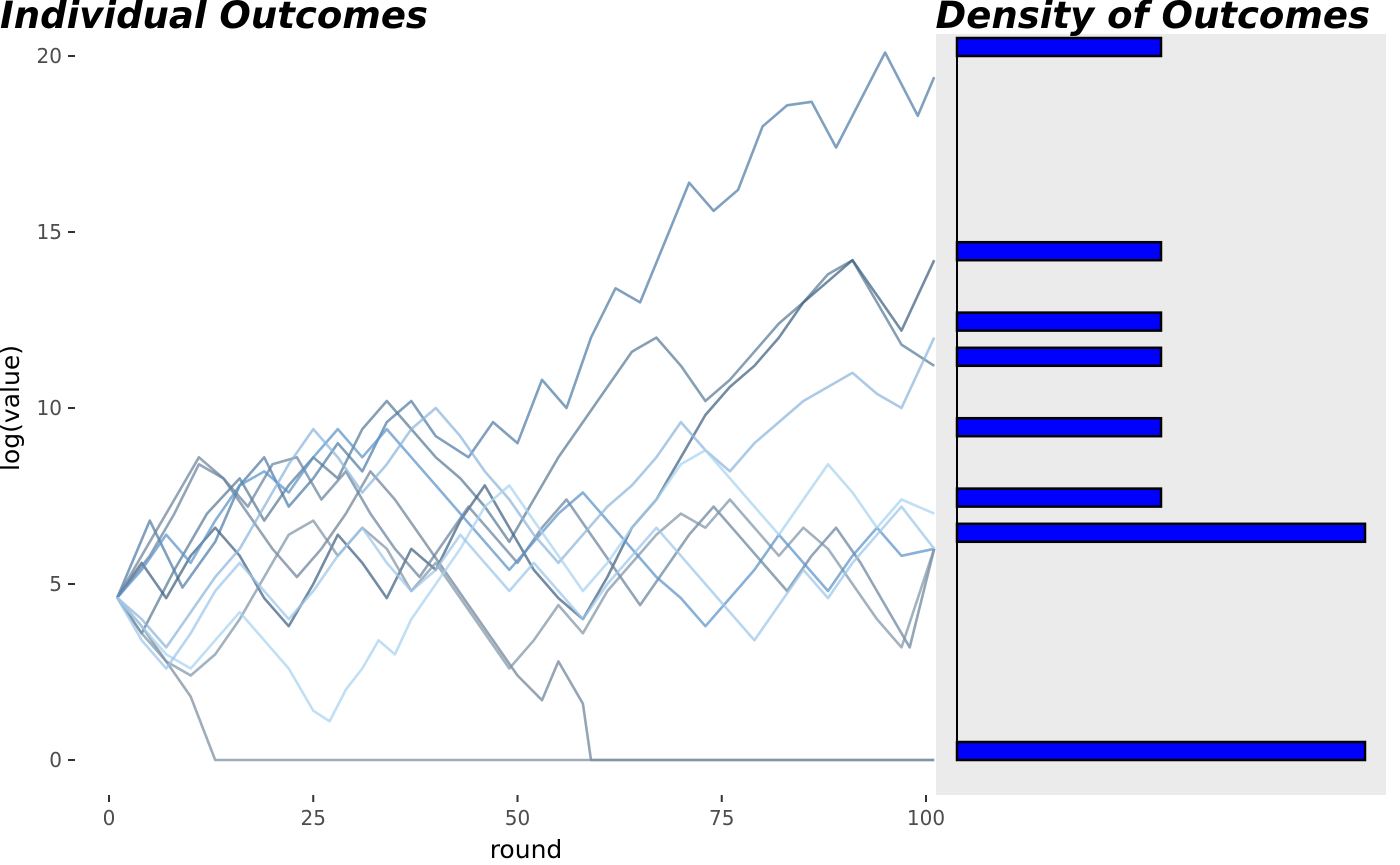  What do you see at coordinates (214, 18) in the screenshot?
I see `line-chart-title: Individual Outcomes` at bounding box center [214, 18].